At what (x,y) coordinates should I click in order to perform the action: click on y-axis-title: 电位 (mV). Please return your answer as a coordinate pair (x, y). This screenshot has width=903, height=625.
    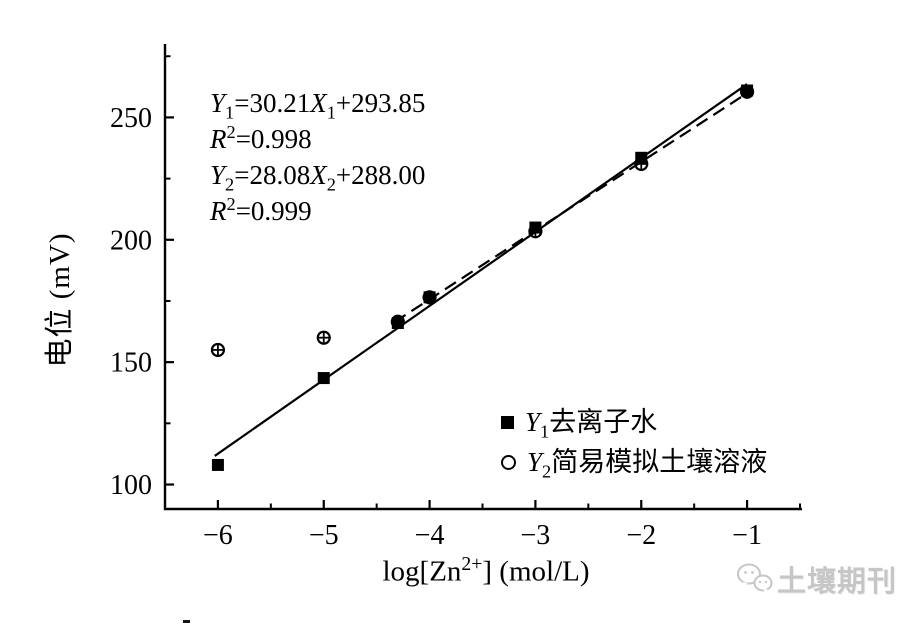
    Looking at the image, I should click on (60, 300).